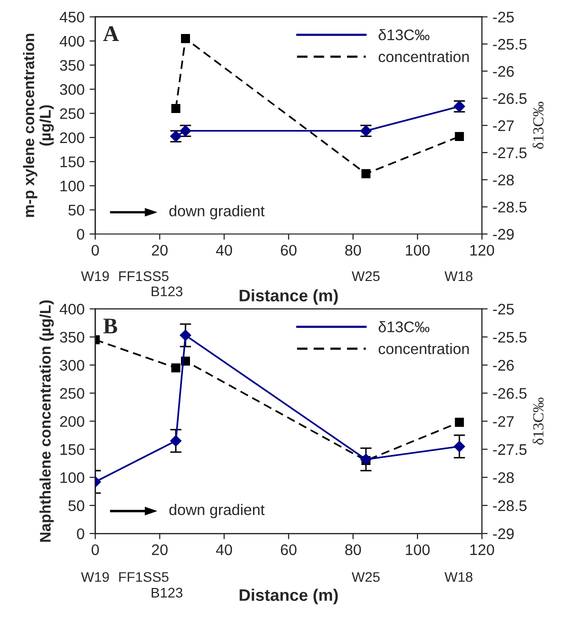 This screenshot has height=624, width=567. What do you see at coordinates (46, 421) in the screenshot?
I see `y-axis-title: Naphthalene concentration (µg/L)` at bounding box center [46, 421].